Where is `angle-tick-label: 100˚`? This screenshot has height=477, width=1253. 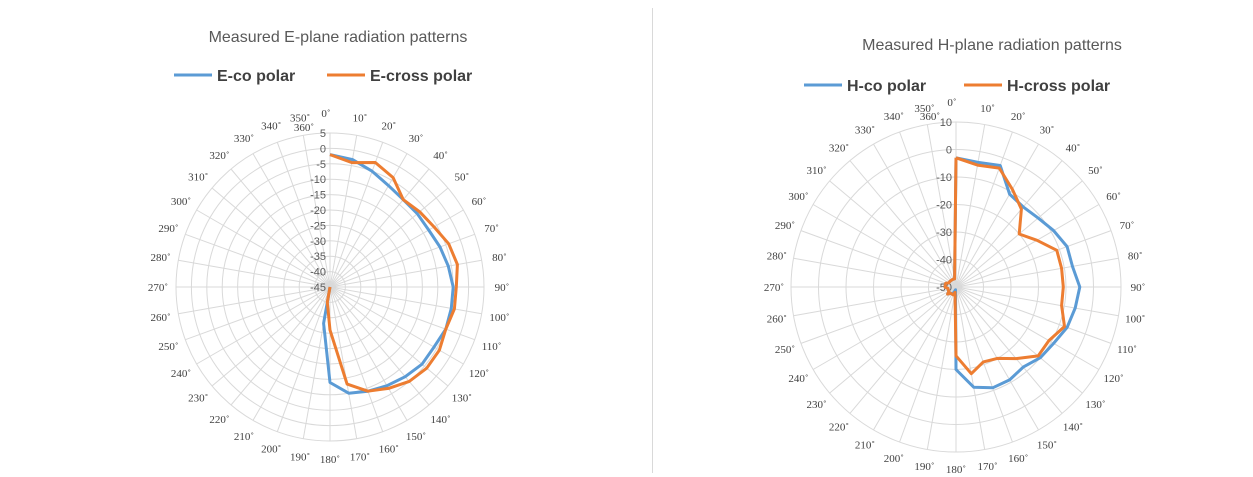 angle-tick-label: 100˚ is located at coordinates (499, 318).